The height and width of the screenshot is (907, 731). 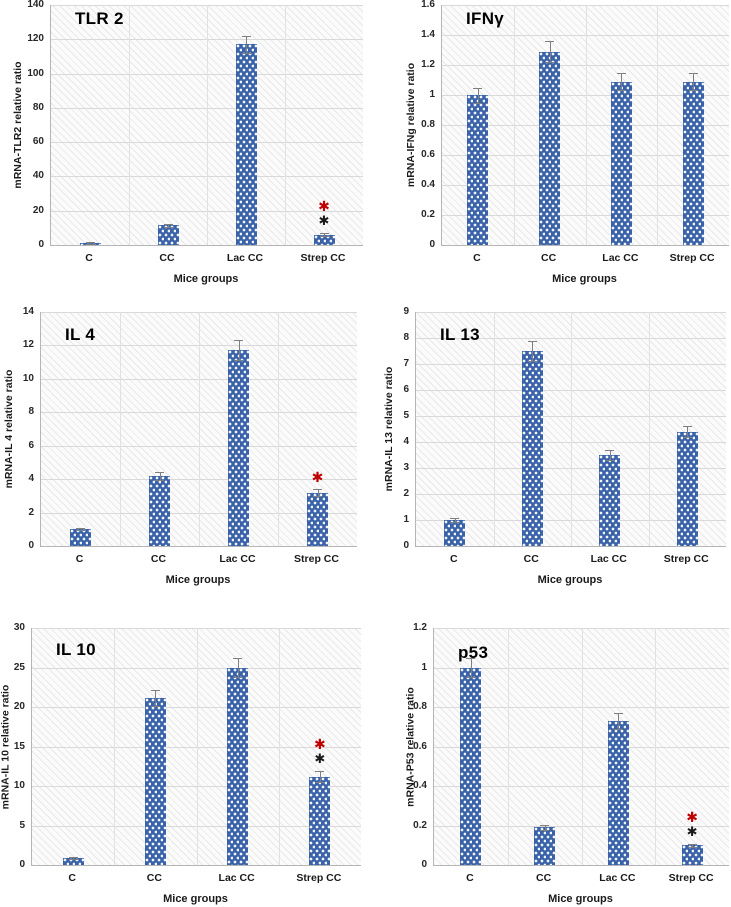 I want to click on y-axis-tick-label: 3, so click(x=406, y=467).